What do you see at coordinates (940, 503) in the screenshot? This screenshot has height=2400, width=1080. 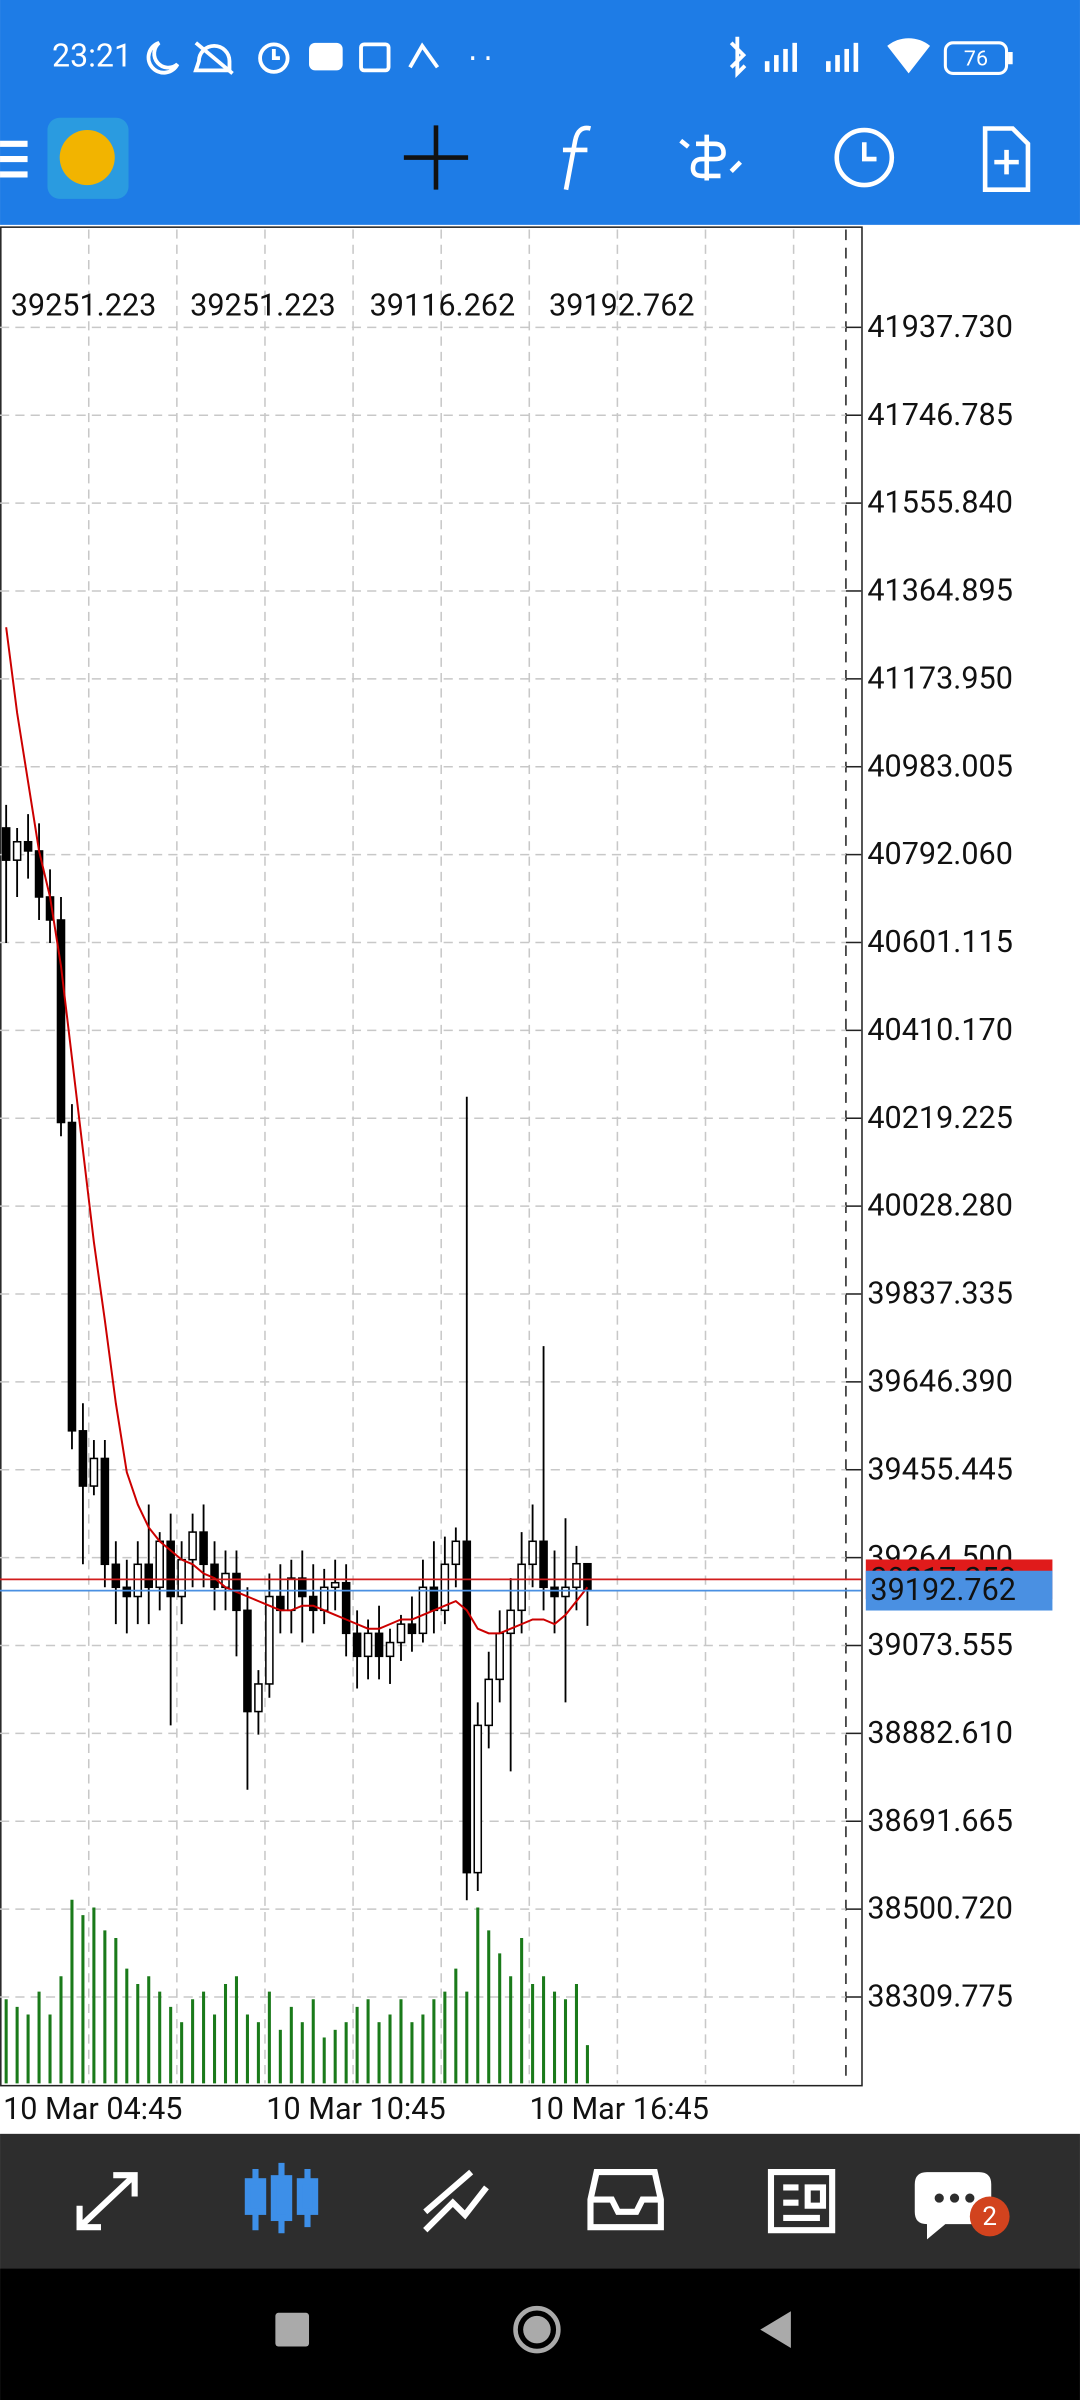 I see `y-tick-label: 41555.840` at bounding box center [940, 503].